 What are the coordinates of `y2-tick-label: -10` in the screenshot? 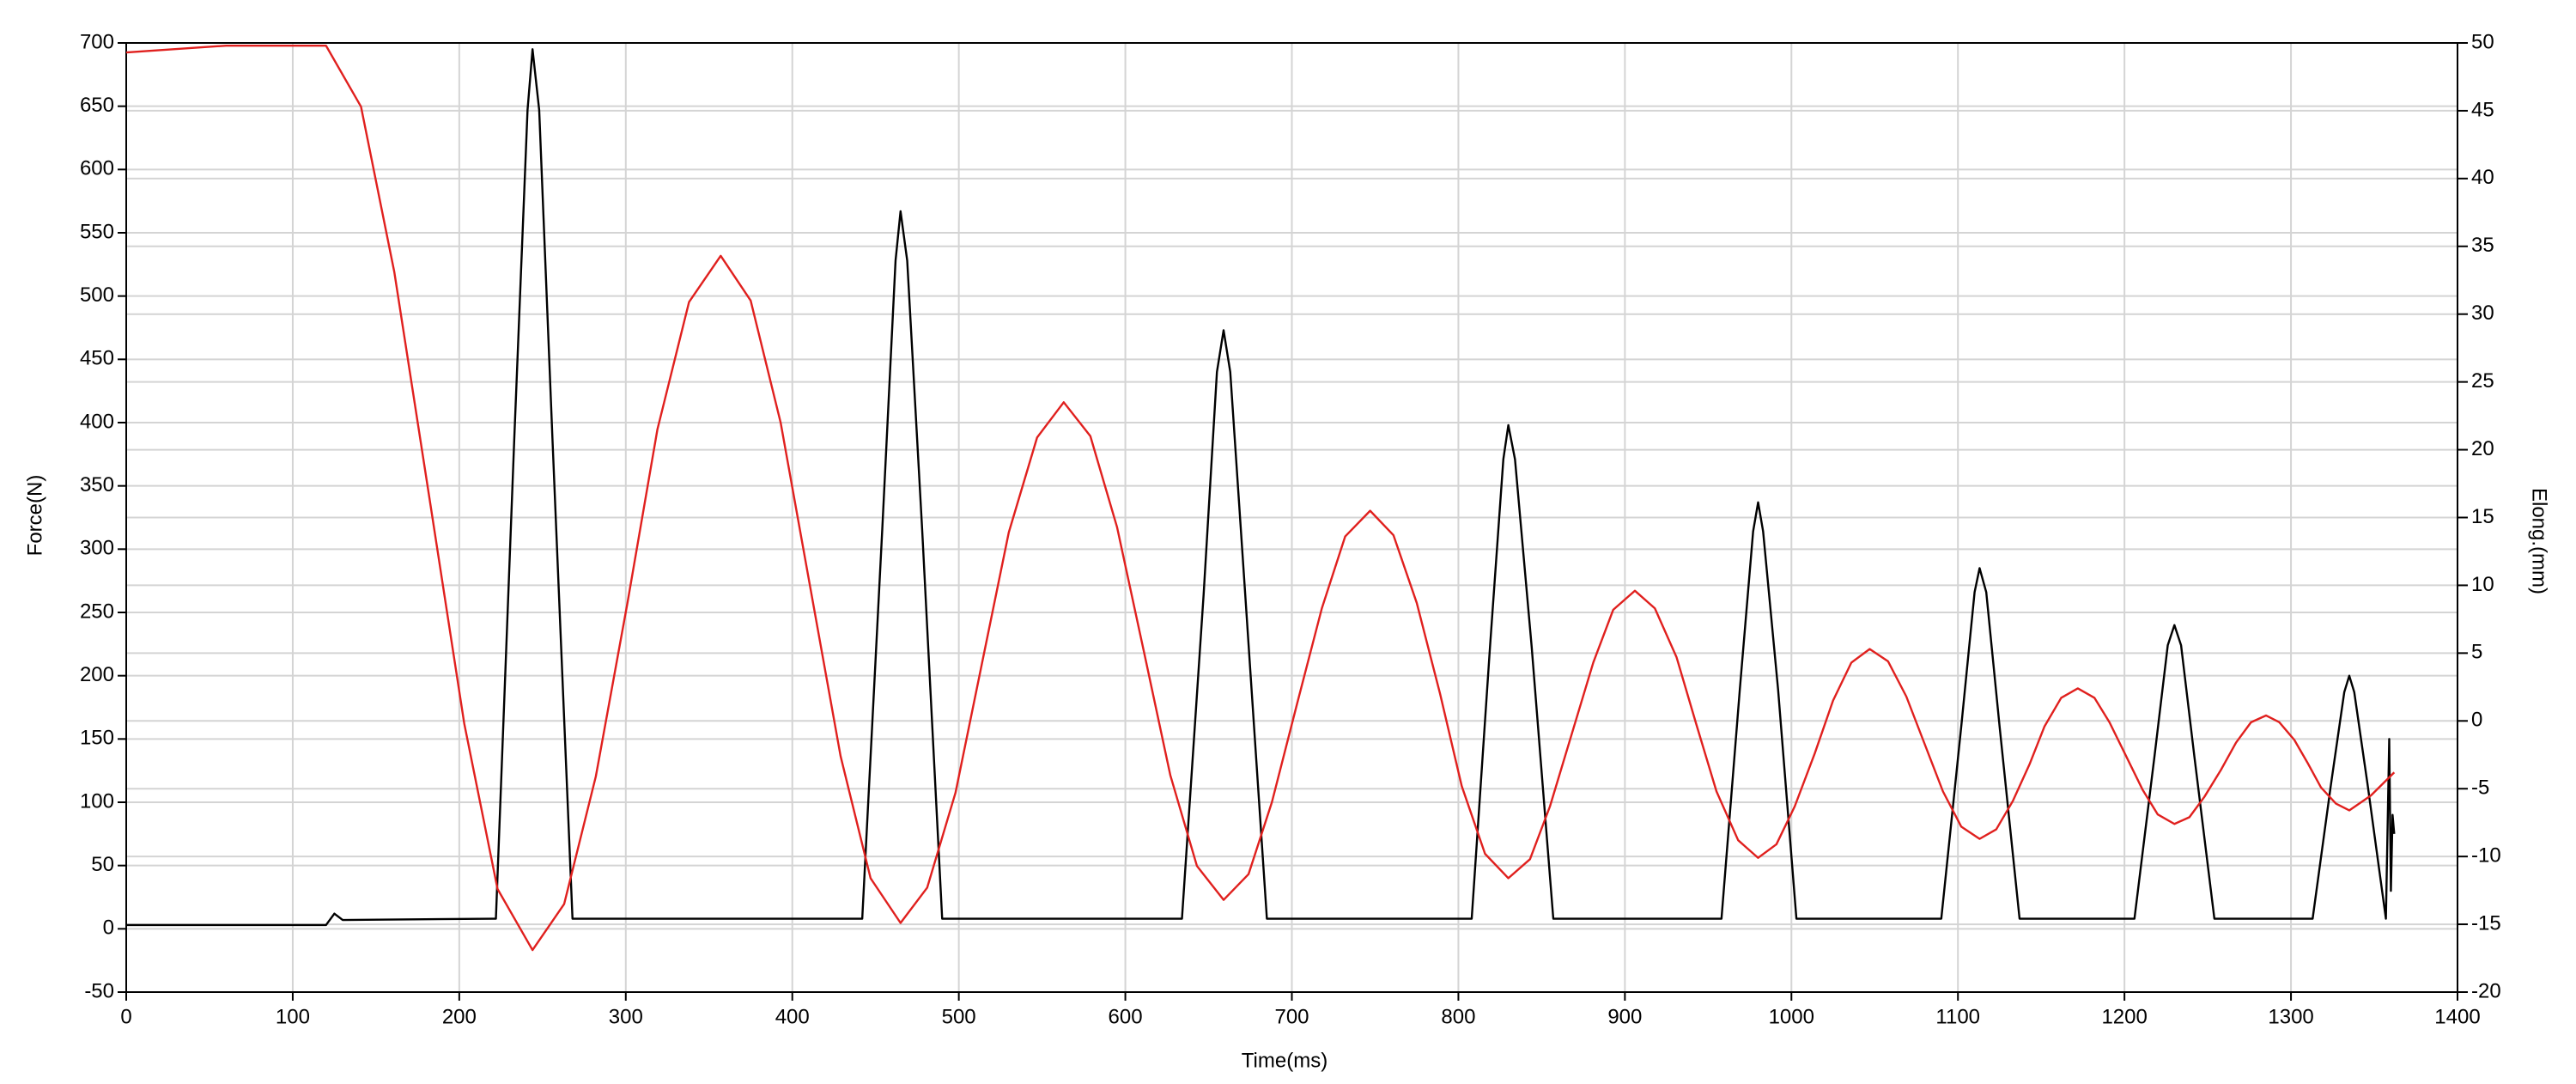 It's located at (2486, 855).